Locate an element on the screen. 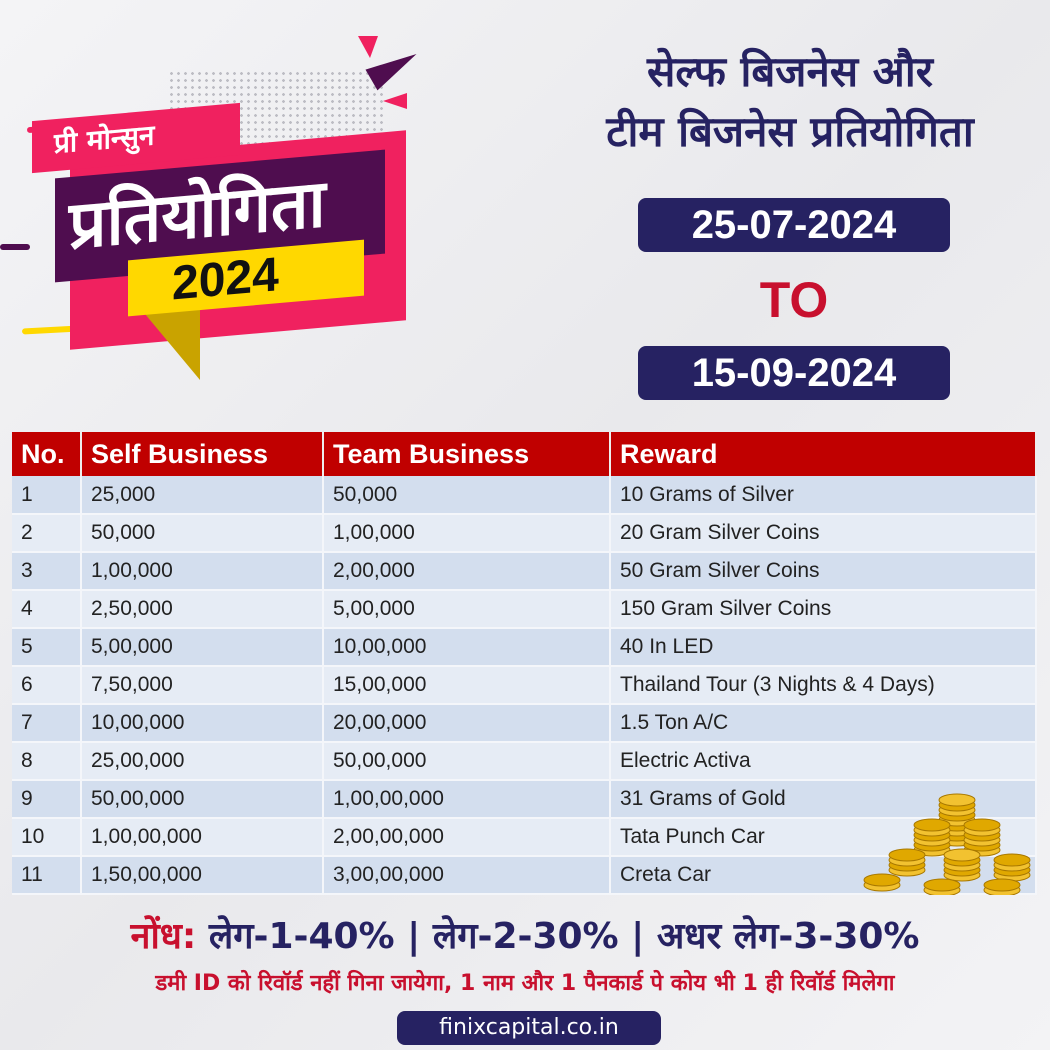  table-cell: 1.5 Ton A/C is located at coordinates (823, 723).